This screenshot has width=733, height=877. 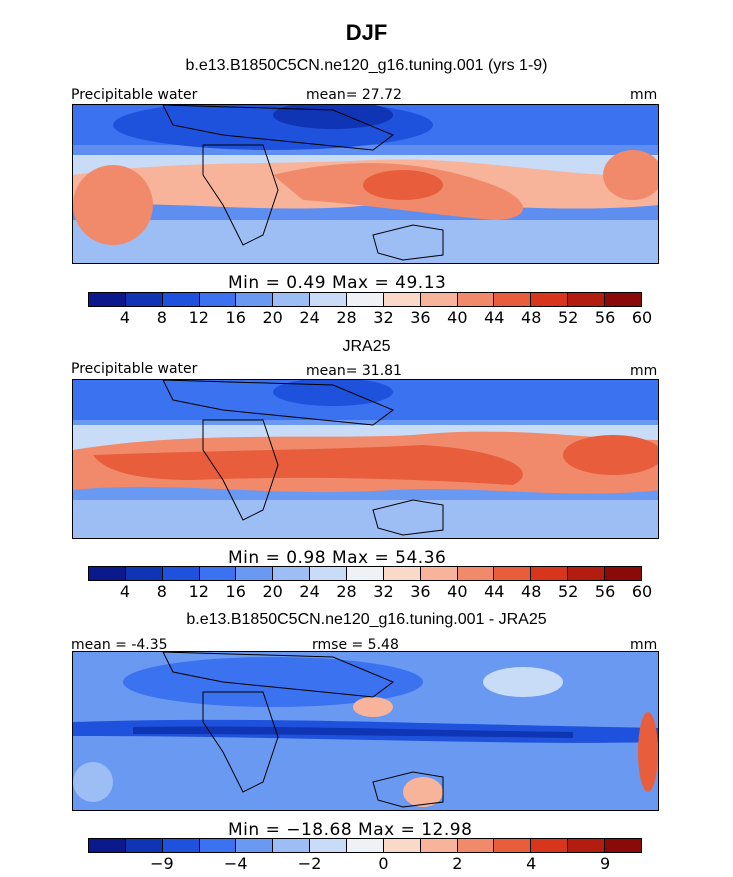 What do you see at coordinates (383, 863) in the screenshot?
I see `colorbar-tick-label: 0` at bounding box center [383, 863].